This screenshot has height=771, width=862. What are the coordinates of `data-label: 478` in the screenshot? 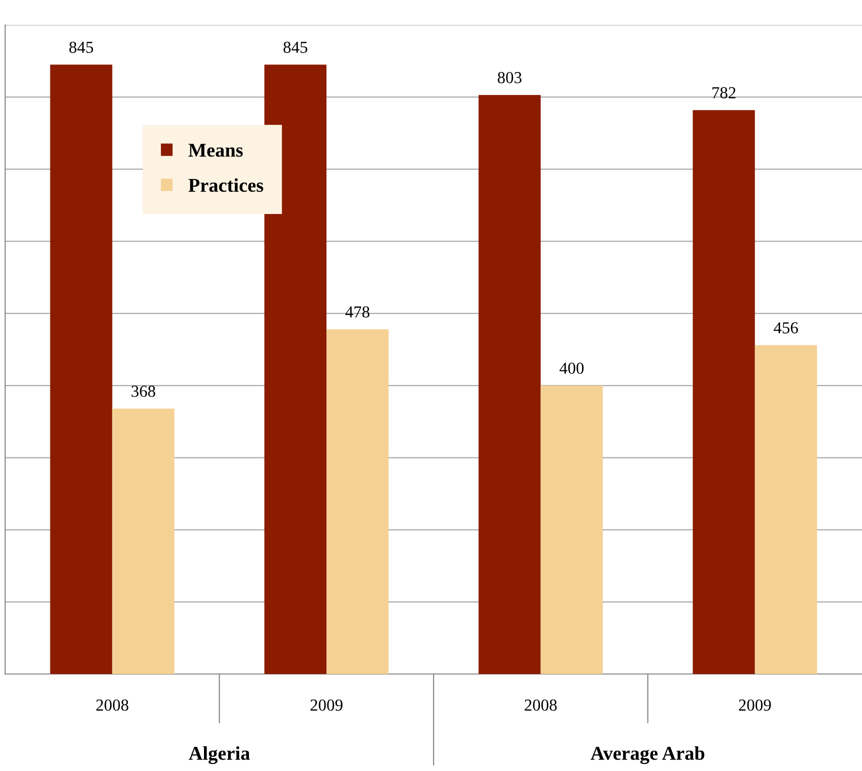 It's located at (357, 312).